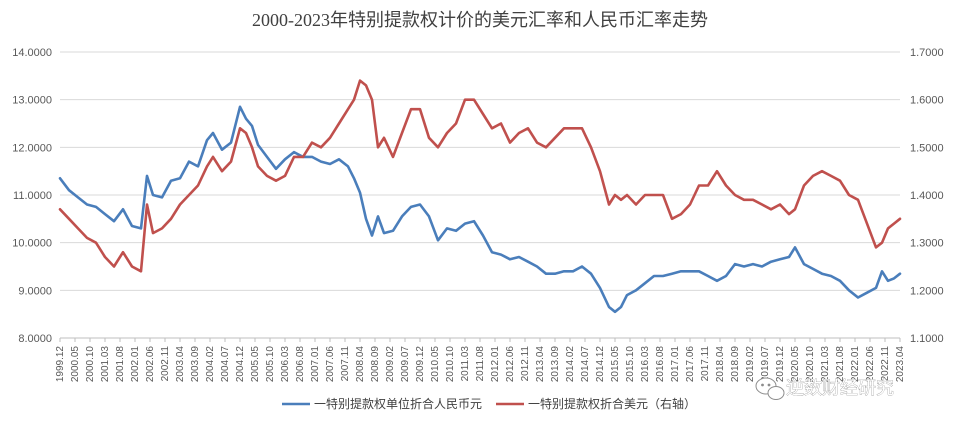 Image resolution: width=960 pixels, height=428 pixels. What do you see at coordinates (405, 364) in the screenshot?
I see `x-tick-label: 2009.07` at bounding box center [405, 364].